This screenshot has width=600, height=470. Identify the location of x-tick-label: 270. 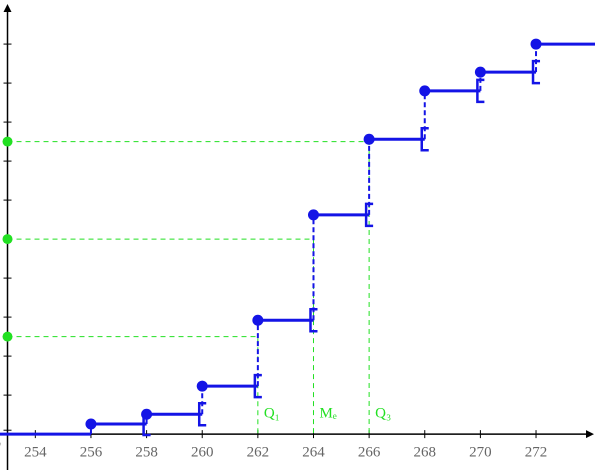
(480, 453).